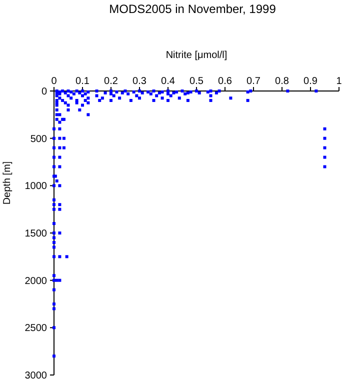 The width and height of the screenshot is (345, 384). What do you see at coordinates (197, 55) in the screenshot?
I see `x-axis-title: Nitrite [μmol/l]` at bounding box center [197, 55].